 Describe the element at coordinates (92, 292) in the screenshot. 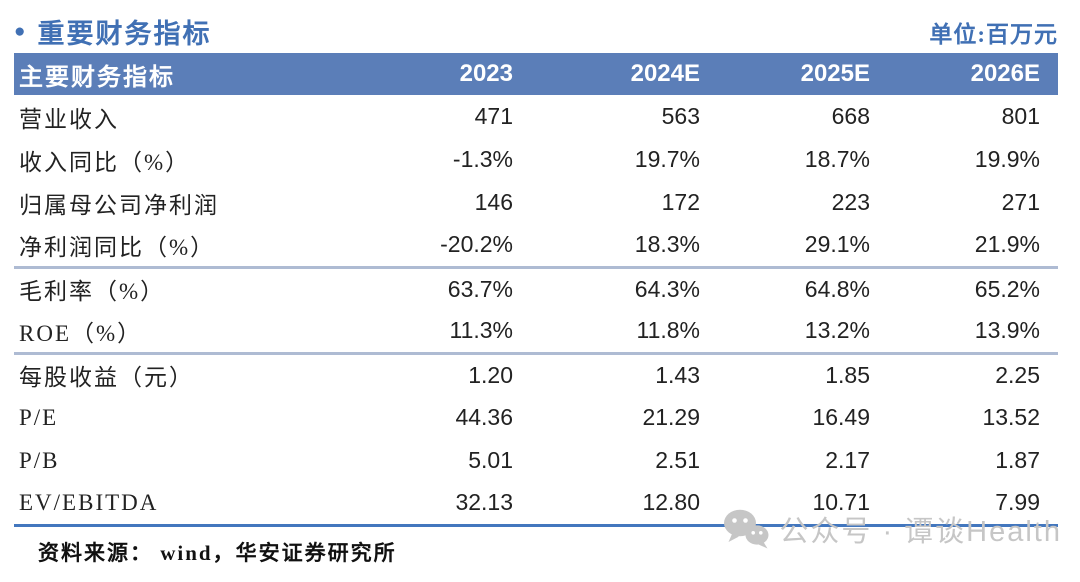

I see `row-label: 毛利率（%）` at that location.